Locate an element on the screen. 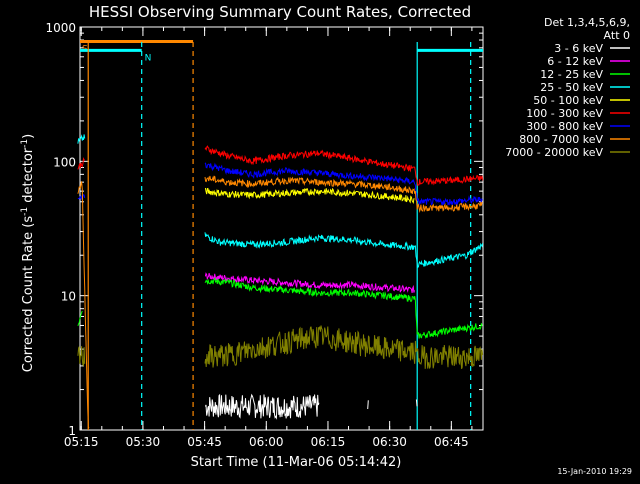 Image resolution: width=640 pixels, height=484 pixels. x-tick-label: 05:45 is located at coordinates (204, 442).